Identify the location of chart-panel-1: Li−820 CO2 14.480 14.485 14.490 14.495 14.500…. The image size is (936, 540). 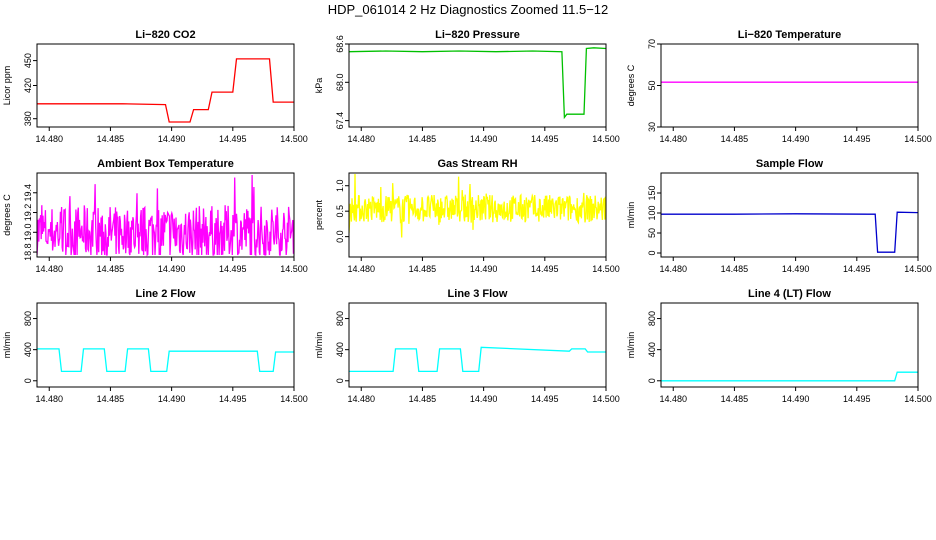
(155, 86).